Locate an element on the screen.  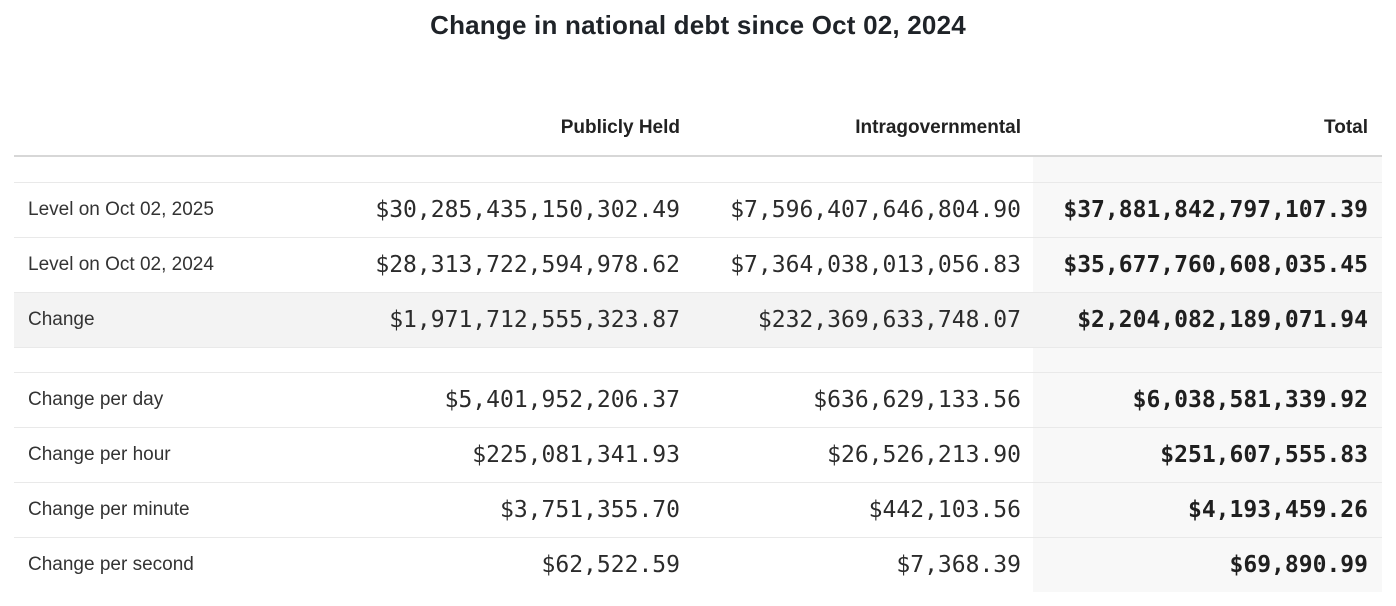
total-value: $35,677,760,608,035.45 is located at coordinates (1207, 265).